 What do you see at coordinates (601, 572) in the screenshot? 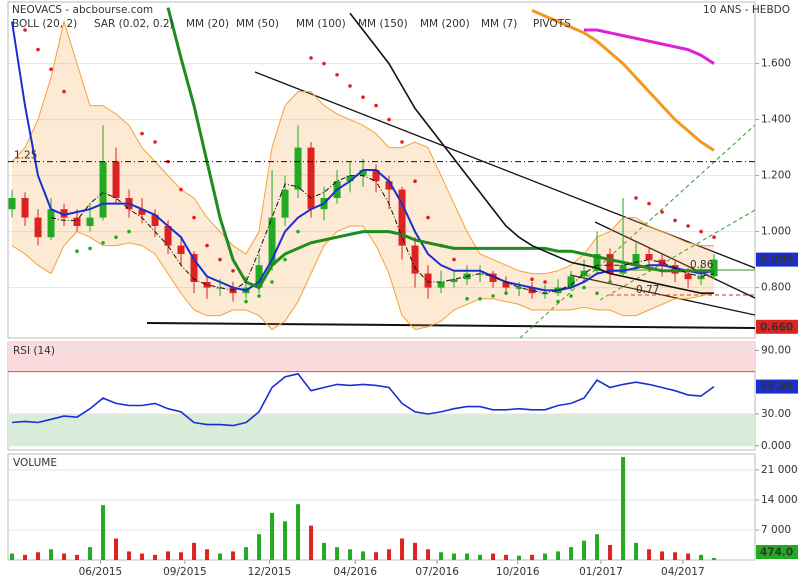
I see `x-tick-label: 01/2017` at bounding box center [601, 572].